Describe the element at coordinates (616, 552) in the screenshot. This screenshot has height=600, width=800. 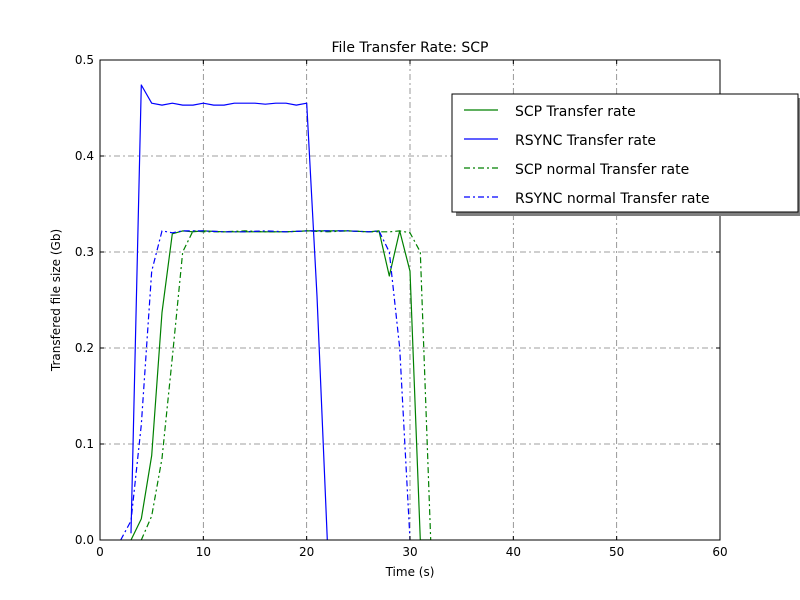
I see `x-tick-label: 50` at that location.